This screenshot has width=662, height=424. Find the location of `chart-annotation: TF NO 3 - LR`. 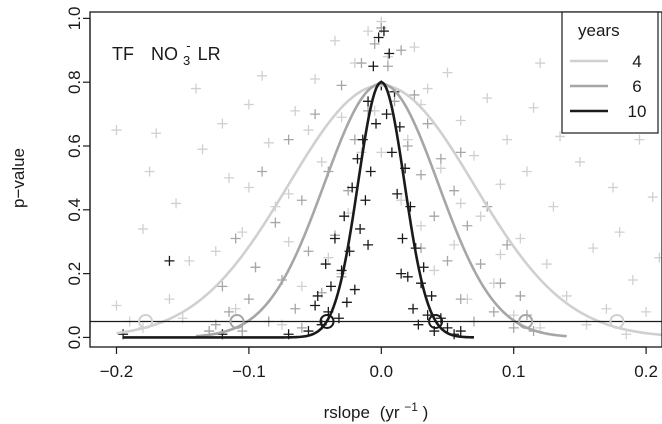

chart-annotation: TF NO 3 - LR is located at coordinates (166, 51).